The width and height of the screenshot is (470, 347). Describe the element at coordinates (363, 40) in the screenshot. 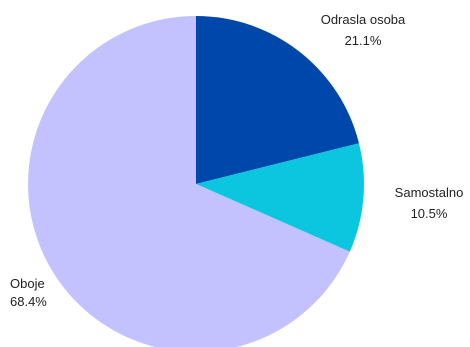

I see `slice-value-odrasla-osoba: 21.1%` at that location.